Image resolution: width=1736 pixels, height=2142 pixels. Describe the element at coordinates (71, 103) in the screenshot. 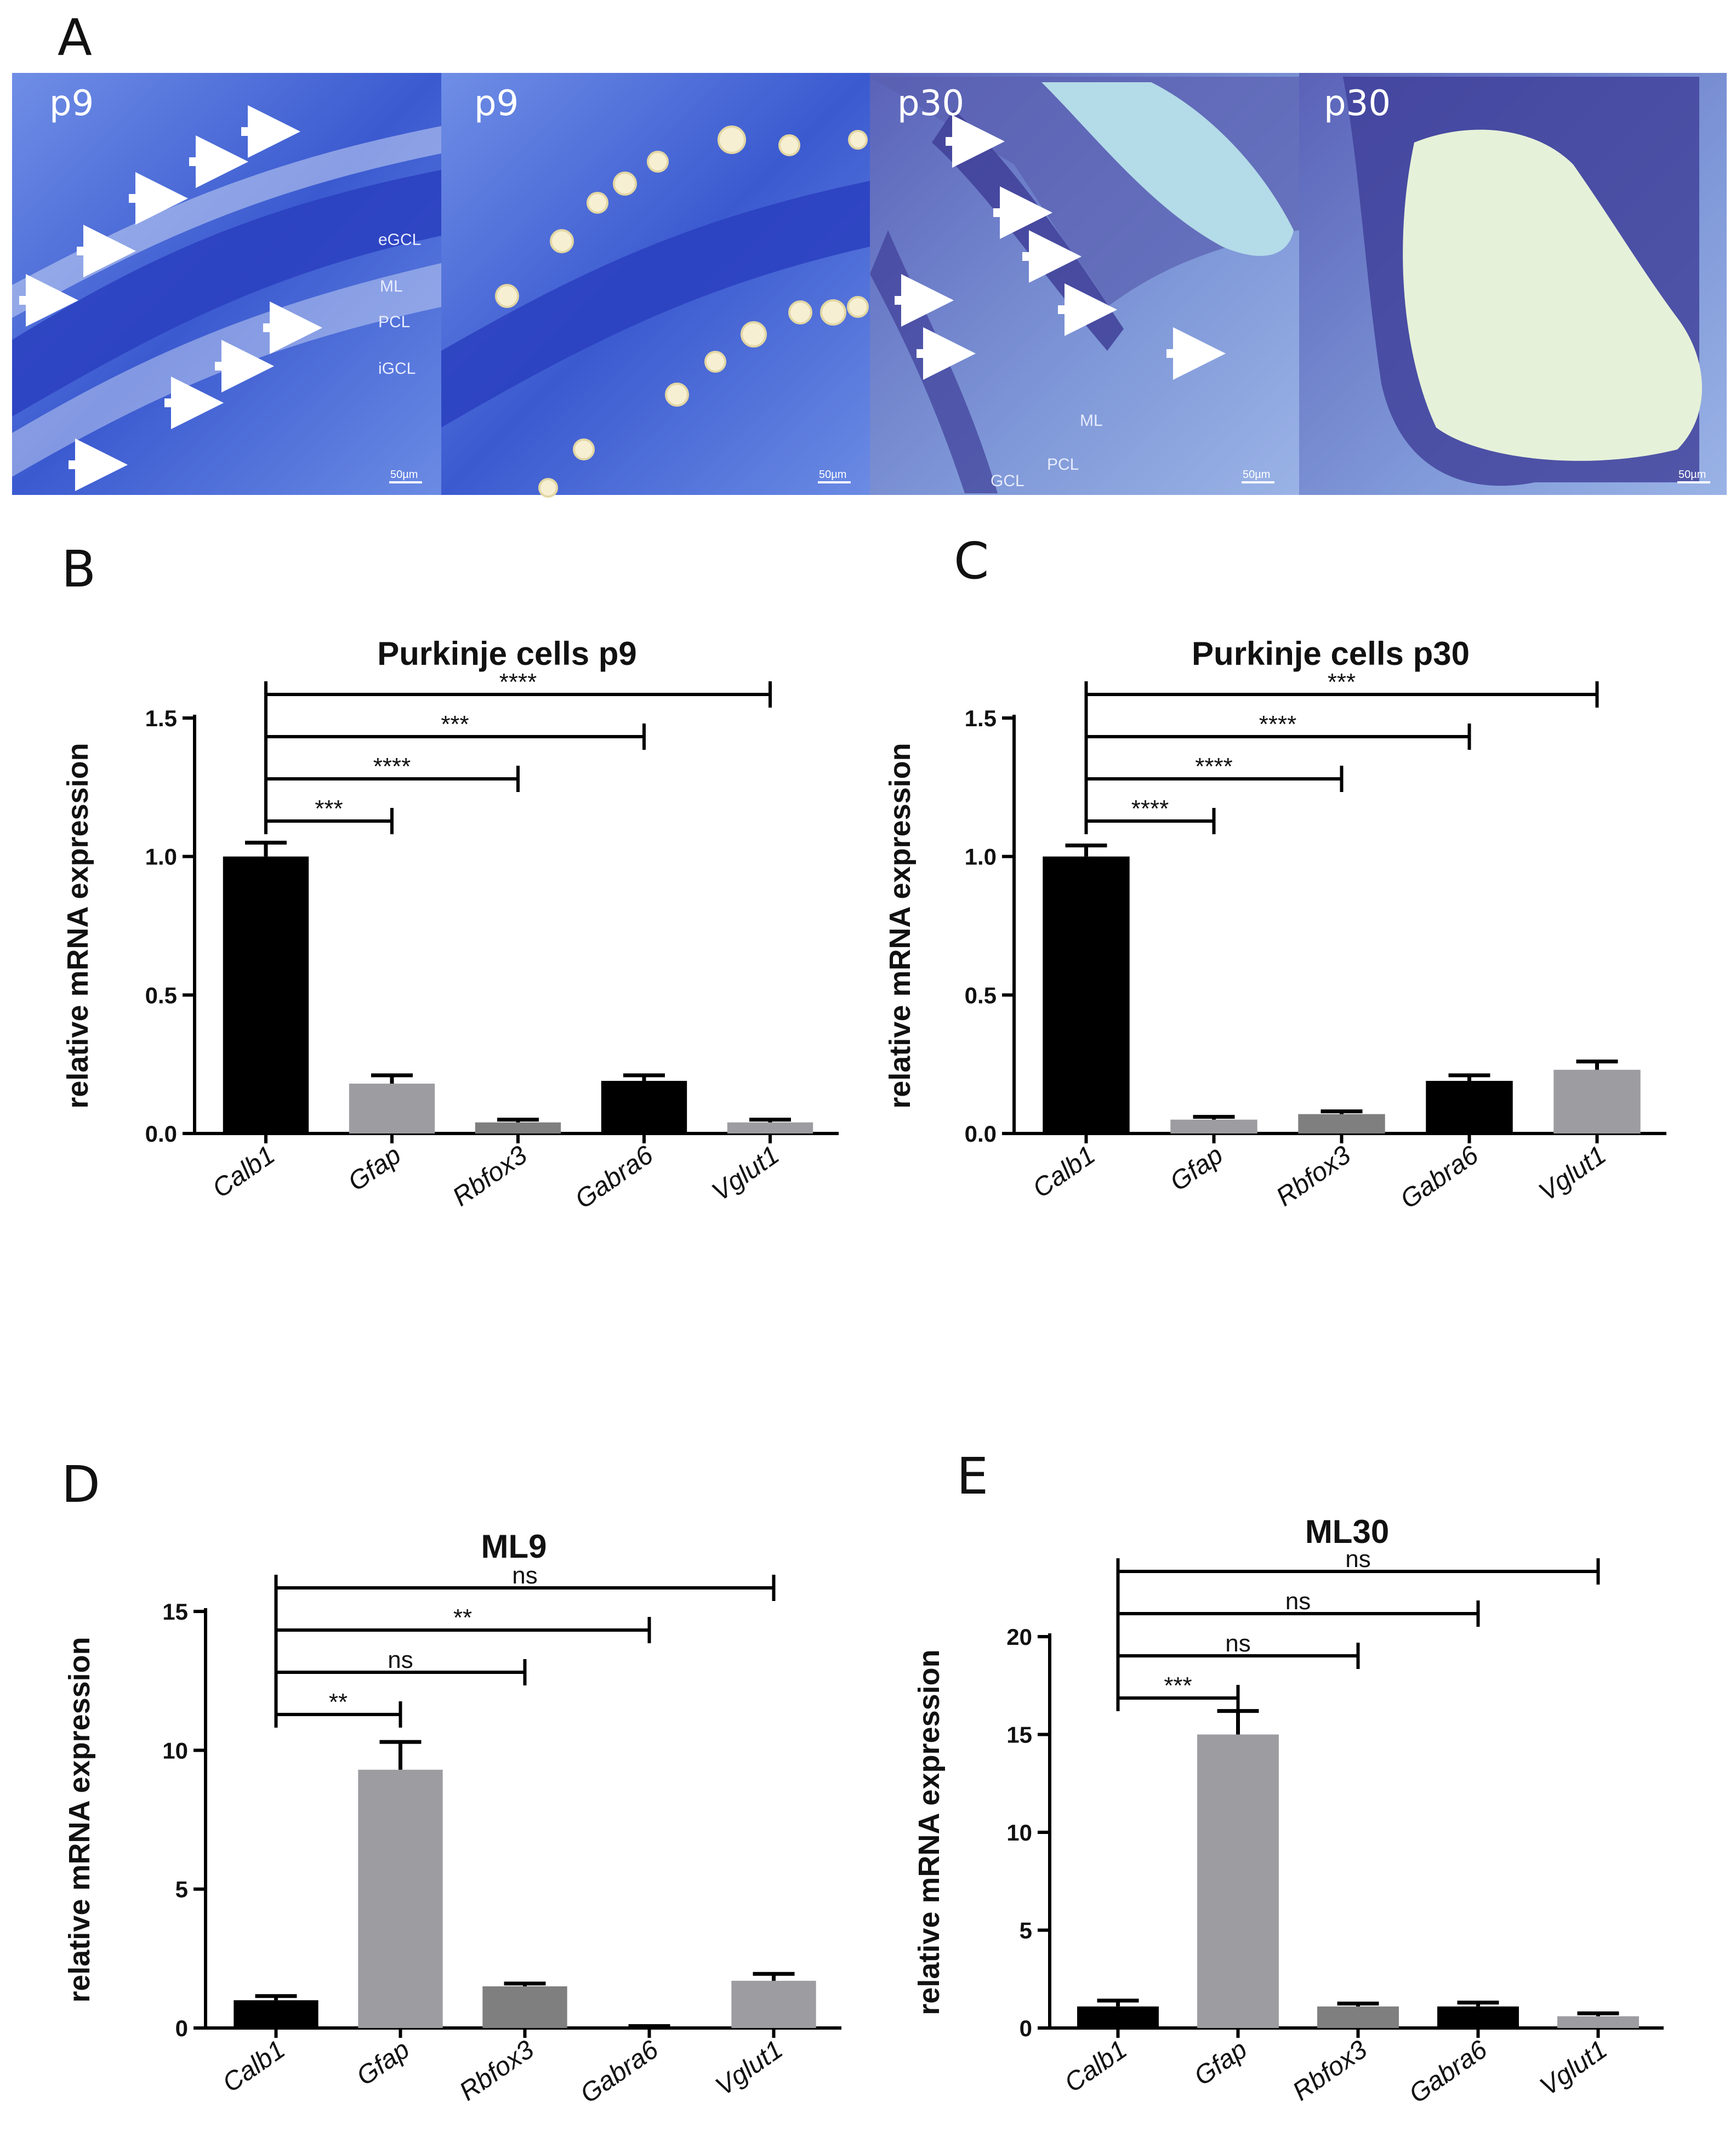

I see `micrograph-1-stage: p9` at that location.